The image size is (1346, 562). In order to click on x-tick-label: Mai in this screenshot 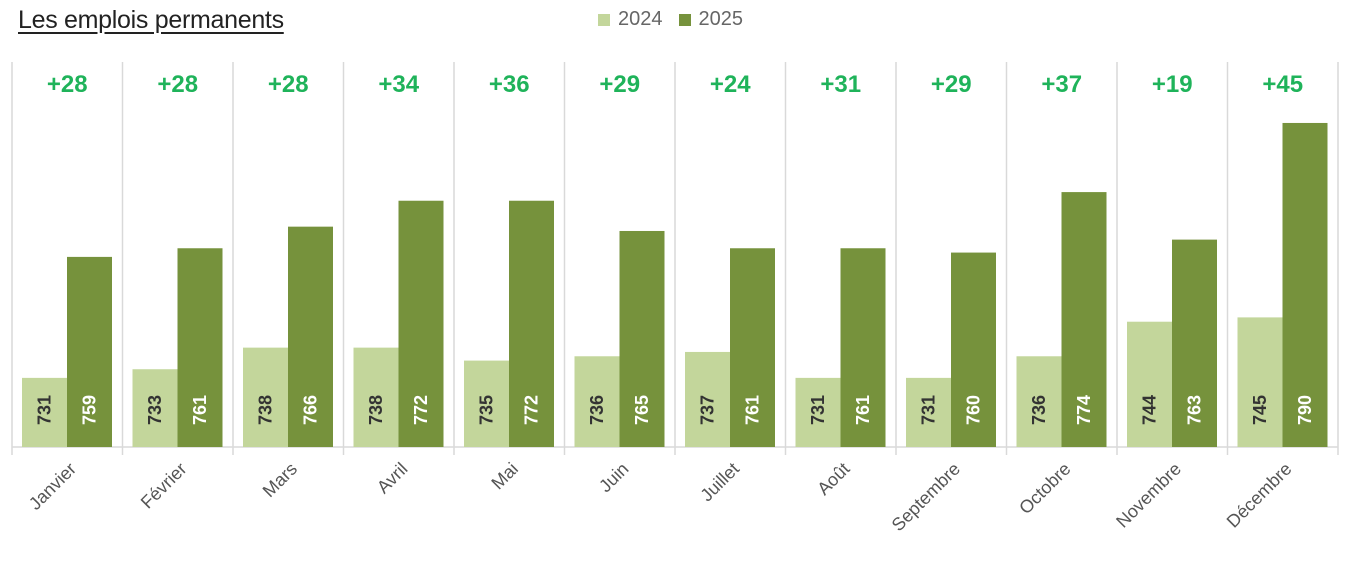, I will do `click(504, 476)`.